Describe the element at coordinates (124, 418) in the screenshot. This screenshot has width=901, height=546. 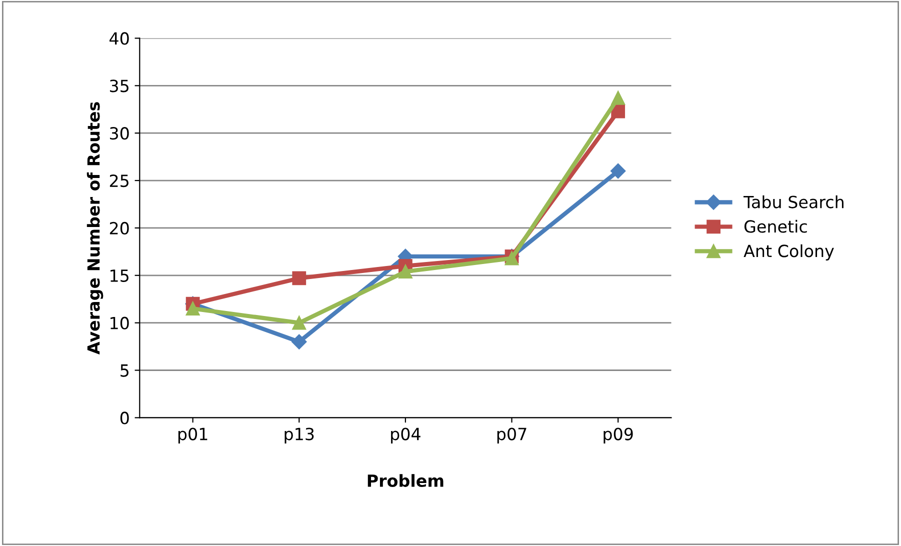
I see `y-tick-label: 0` at that location.